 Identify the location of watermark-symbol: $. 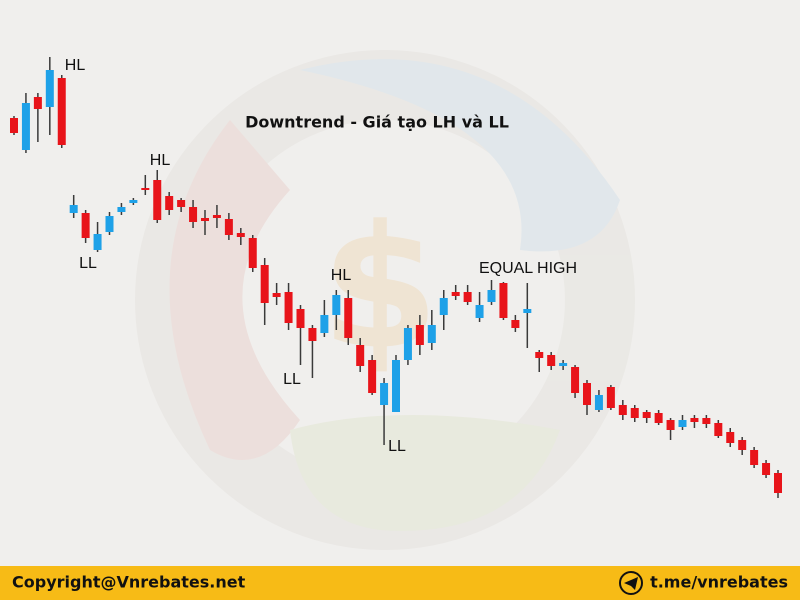
(380, 288).